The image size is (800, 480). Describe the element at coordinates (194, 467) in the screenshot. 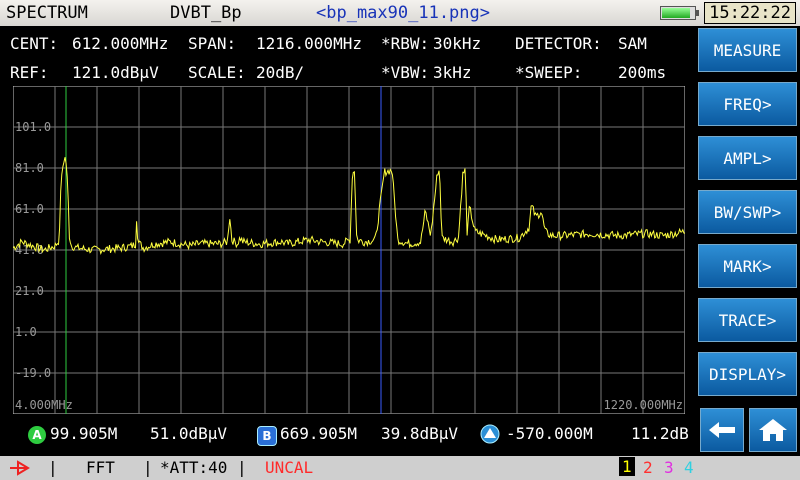

I see `att-label: *ATT:40` at that location.